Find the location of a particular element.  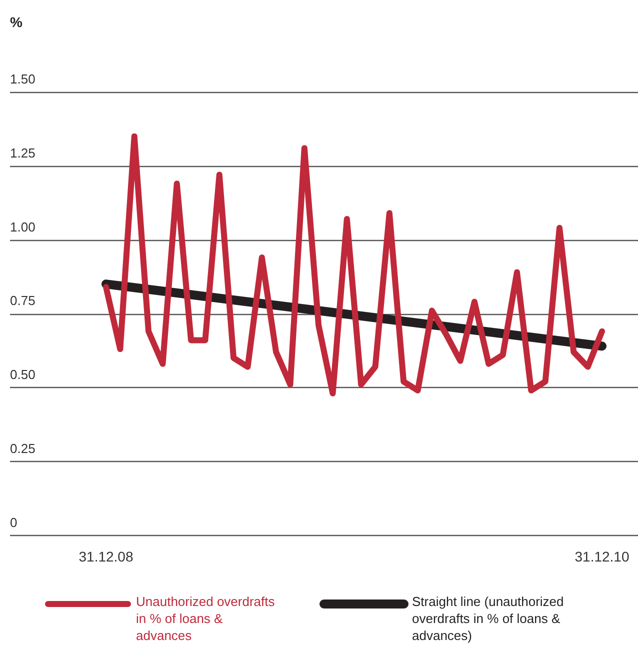

x-tick-label: 31.12.08 is located at coordinates (106, 556).